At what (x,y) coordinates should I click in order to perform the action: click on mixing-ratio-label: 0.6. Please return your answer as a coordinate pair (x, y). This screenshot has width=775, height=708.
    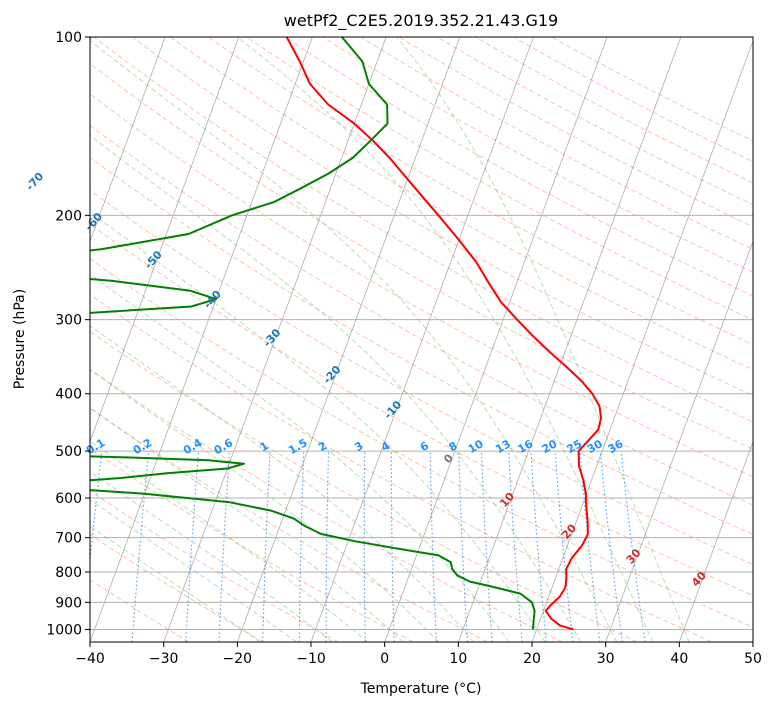
    Looking at the image, I should click on (224, 446).